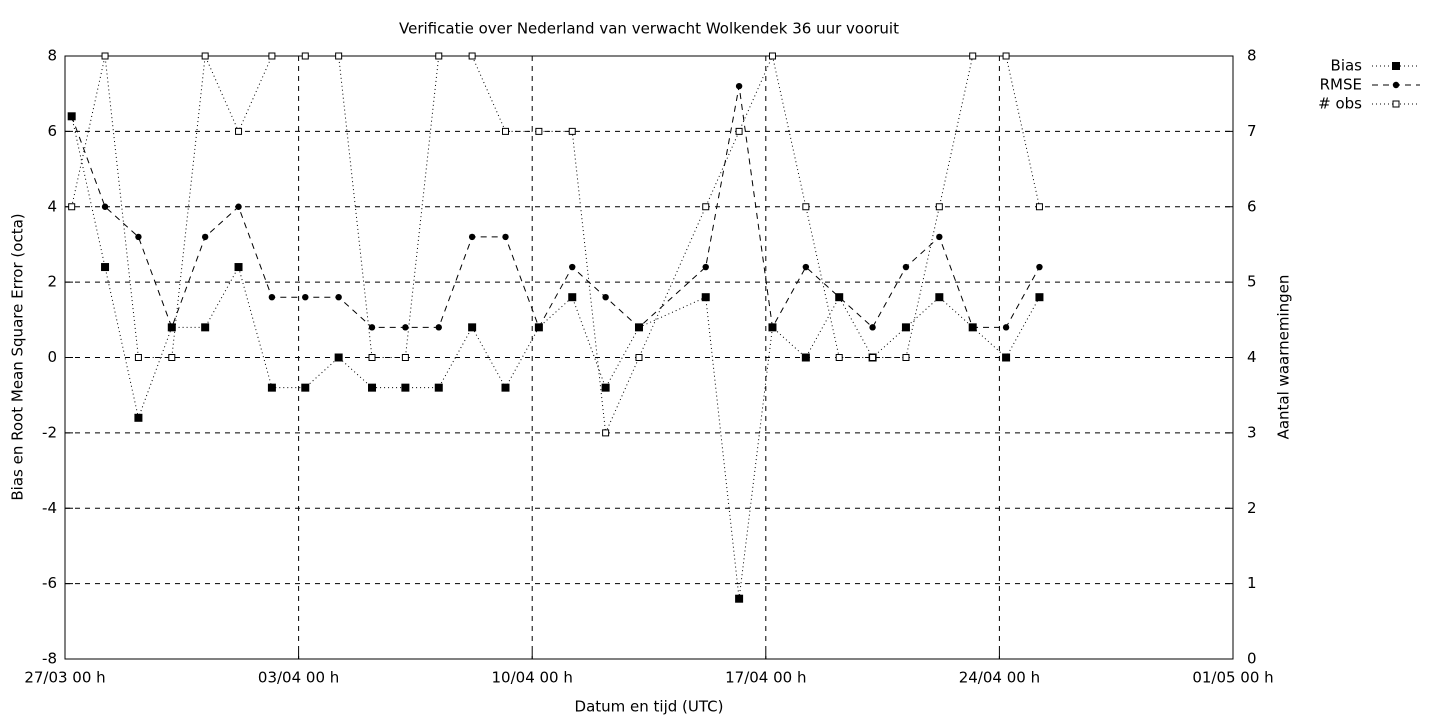 Image resolution: width=1440 pixels, height=724 pixels. What do you see at coordinates (52, 282) in the screenshot?
I see `y-tick-label: 2` at bounding box center [52, 282].